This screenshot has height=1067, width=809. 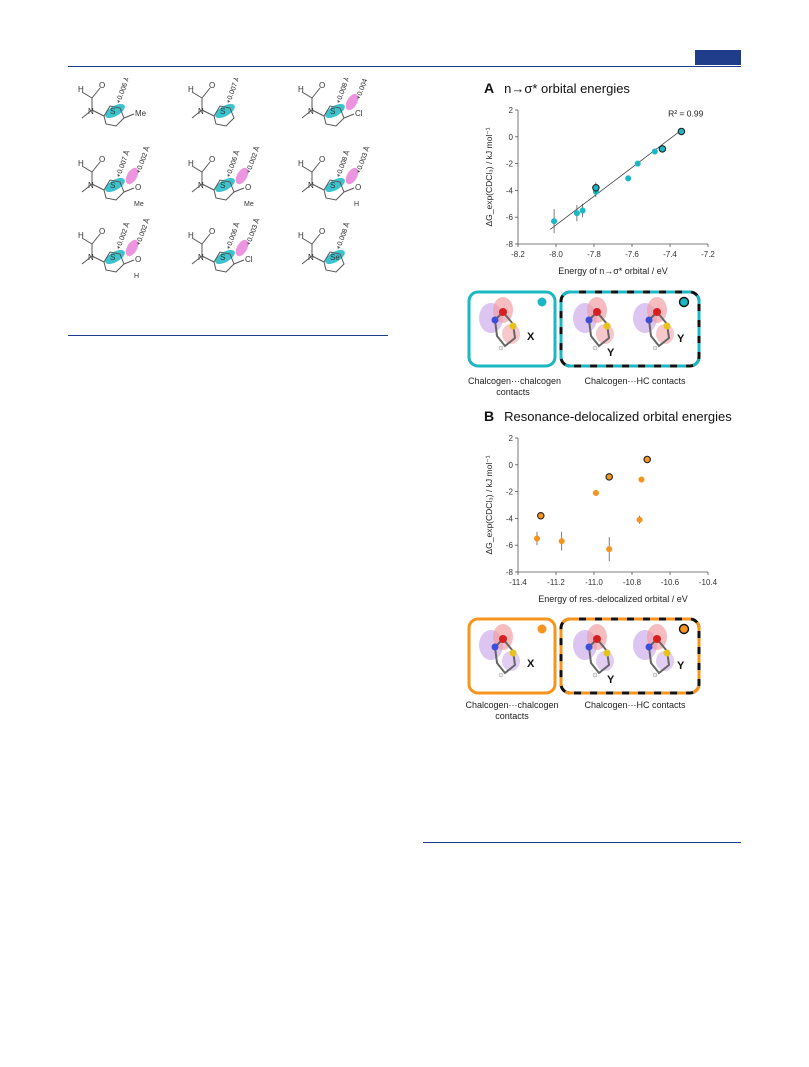 I want to click on molecule-m1: H O N S Me +0.006 Å, so click(x=112, y=102).